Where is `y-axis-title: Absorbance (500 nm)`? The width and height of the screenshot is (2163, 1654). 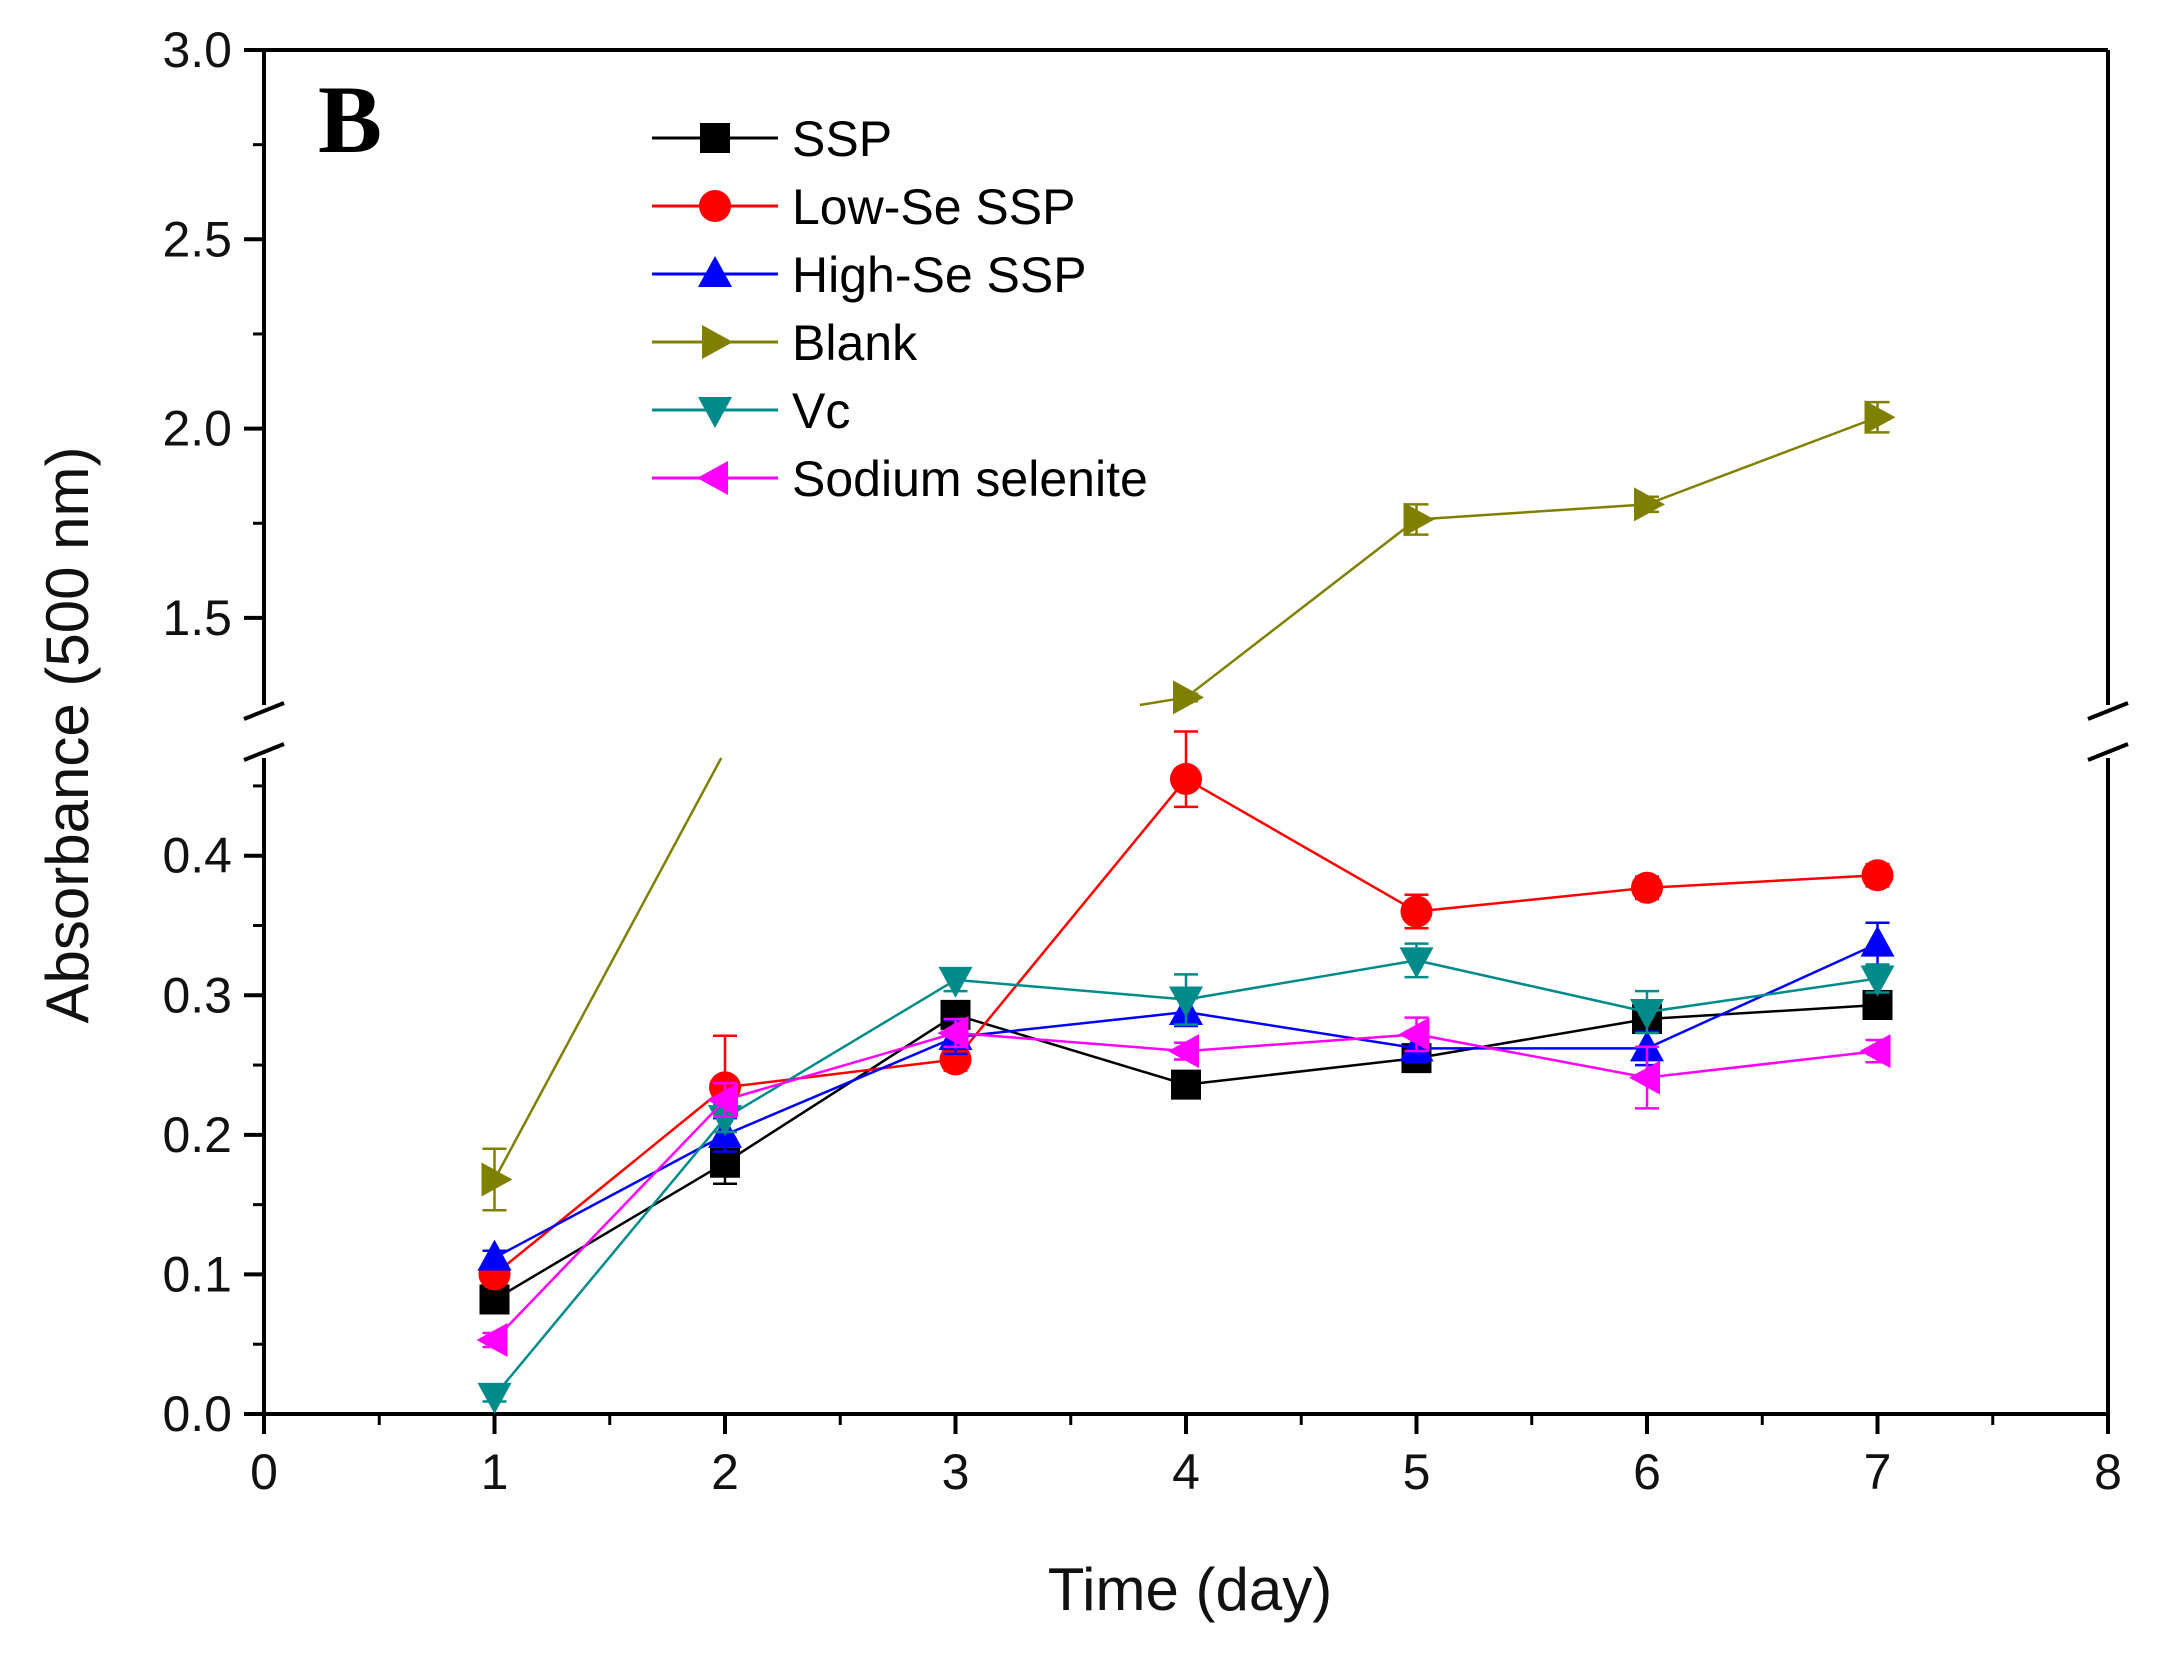 y-axis-title: Absorbance (500 nm) is located at coordinates (67, 735).